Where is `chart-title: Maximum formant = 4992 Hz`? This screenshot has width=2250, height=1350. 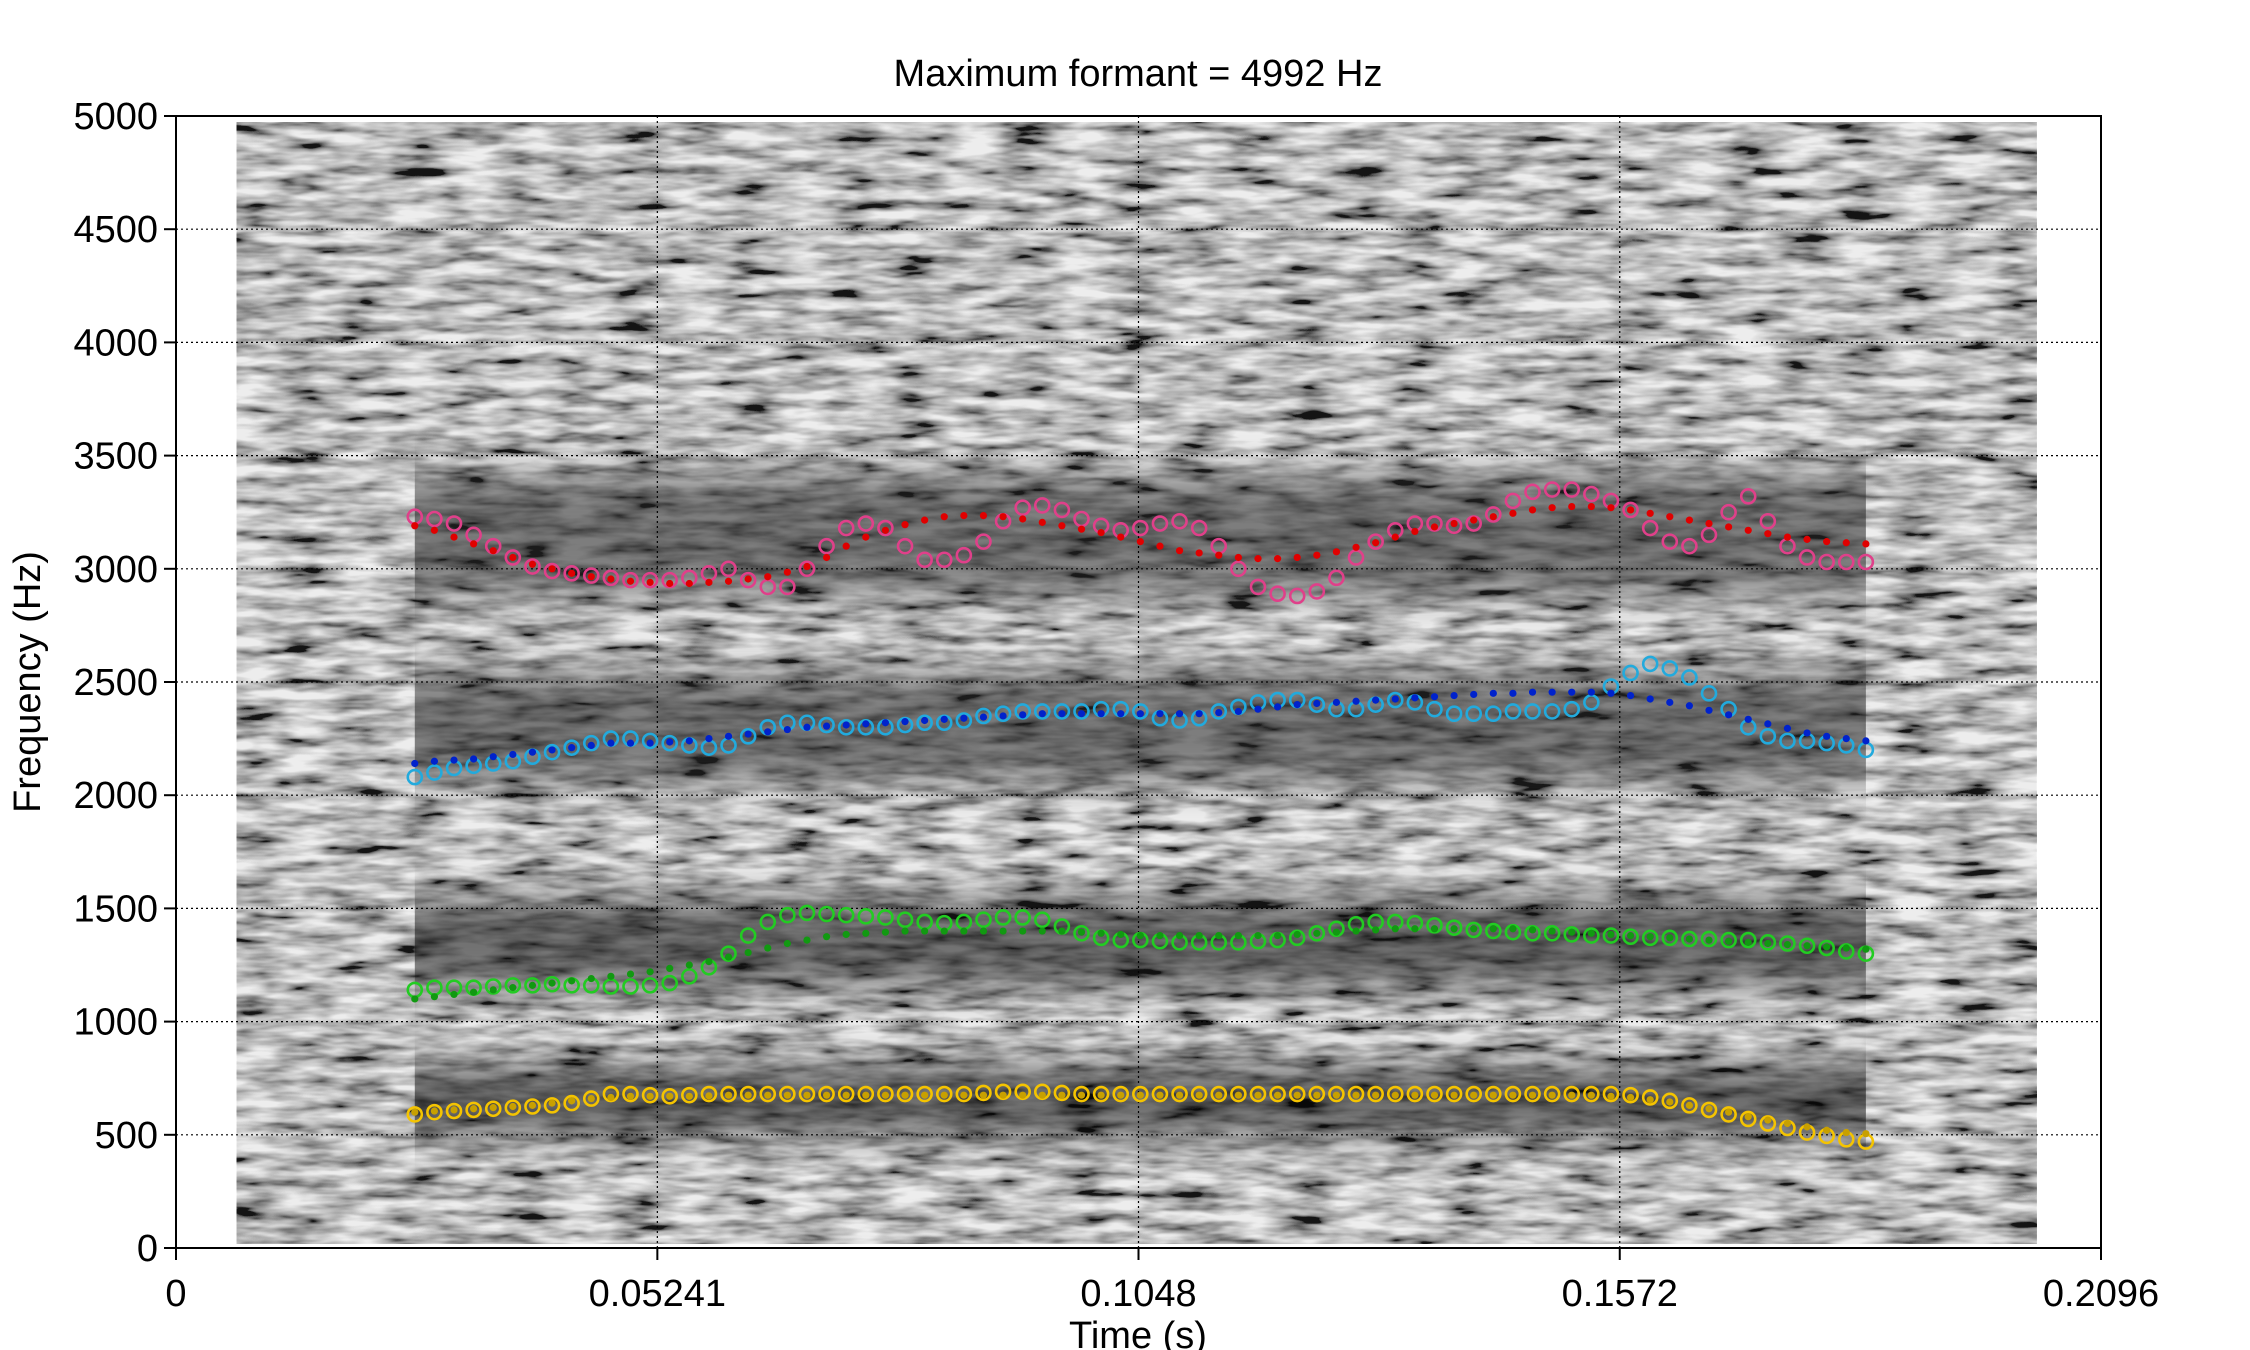 chart-title: Maximum formant = 4992 Hz is located at coordinates (1138, 74).